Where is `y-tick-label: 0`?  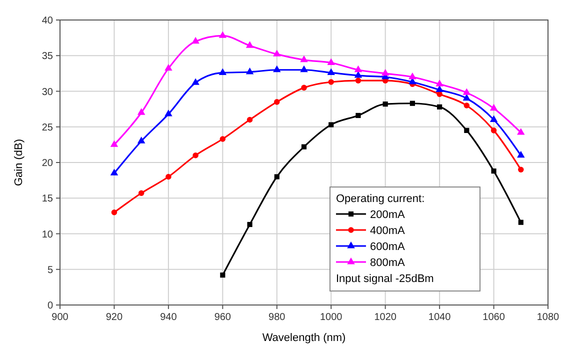
y-tick-label: 0 is located at coordinates (50, 306).